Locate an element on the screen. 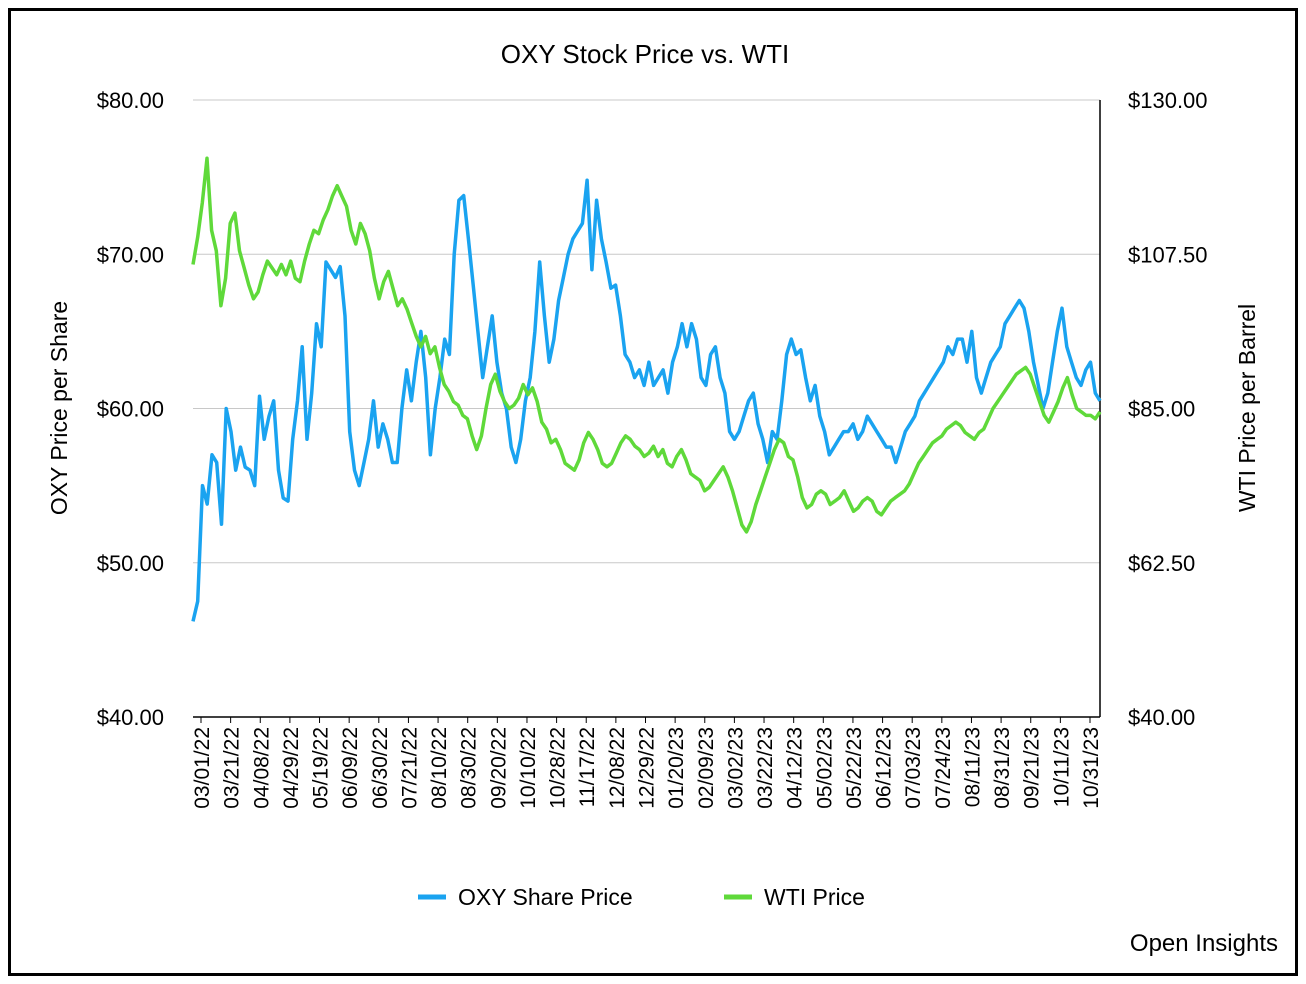 This screenshot has width=1306, height=984. x-tick-label: 11/17/22 is located at coordinates (587, 767).